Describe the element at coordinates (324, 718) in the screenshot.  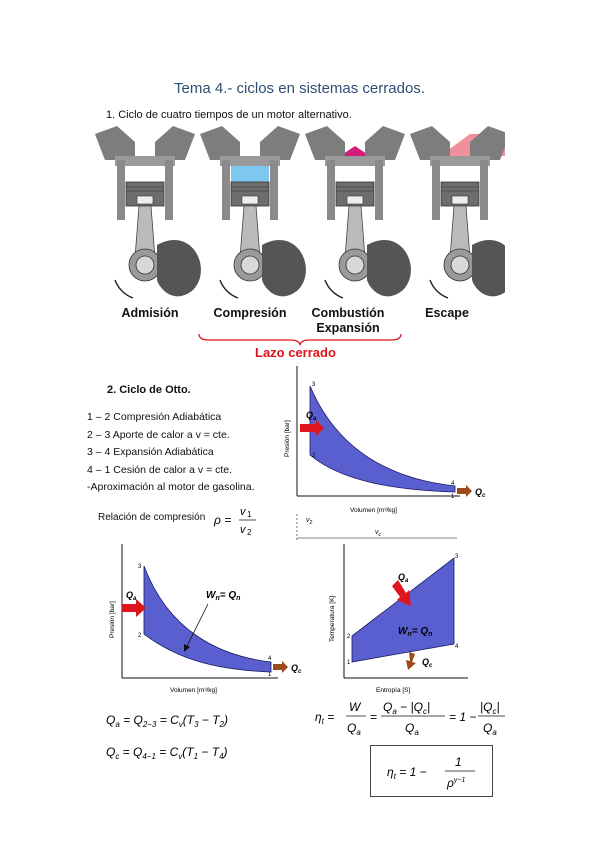
I see `svg-text: ηt =` at that location.